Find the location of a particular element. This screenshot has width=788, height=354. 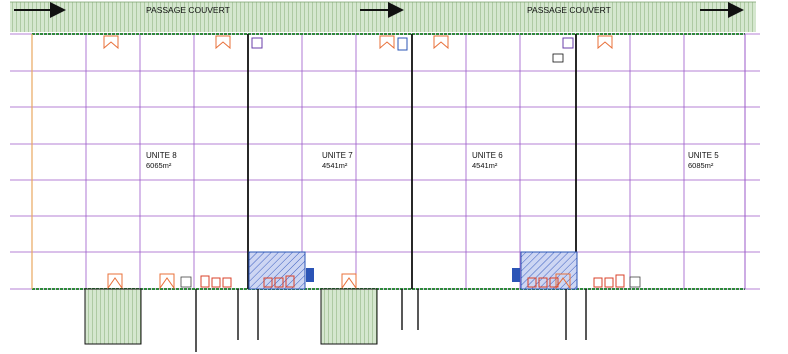

passage-label-1: PASSAGE COUVERT is located at coordinates (188, 10).